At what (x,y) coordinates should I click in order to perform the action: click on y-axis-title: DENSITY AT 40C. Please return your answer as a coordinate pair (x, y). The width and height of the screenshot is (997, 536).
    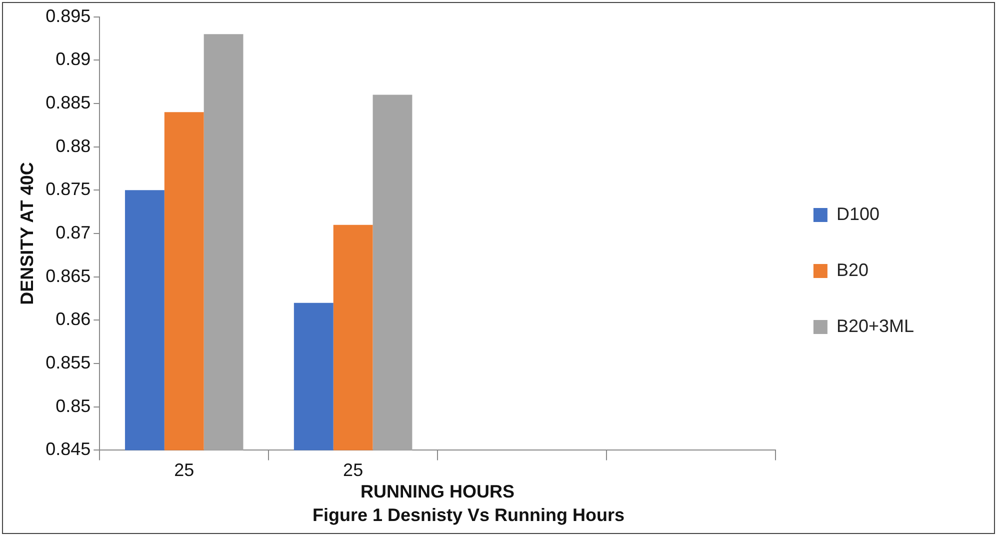
    Looking at the image, I should click on (26, 233).